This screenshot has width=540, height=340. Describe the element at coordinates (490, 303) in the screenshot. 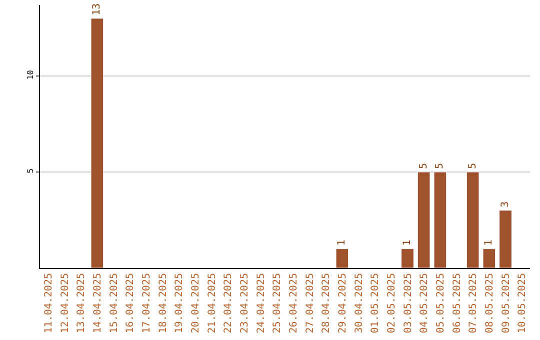

I see `x-tick-label: 08.05.2025` at that location.